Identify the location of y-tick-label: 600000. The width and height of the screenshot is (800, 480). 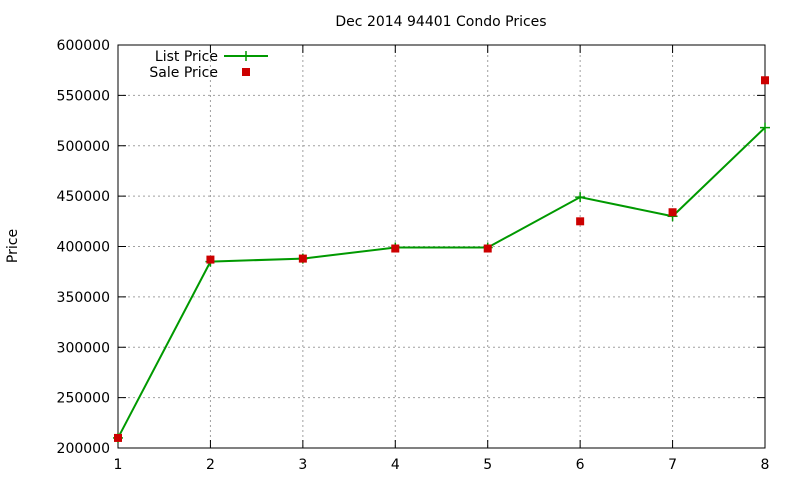
(83, 46).